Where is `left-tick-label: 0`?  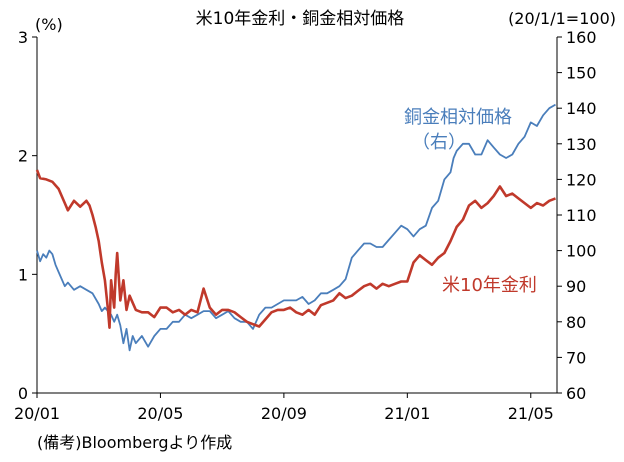 left-tick-label: 0 is located at coordinates (23, 393).